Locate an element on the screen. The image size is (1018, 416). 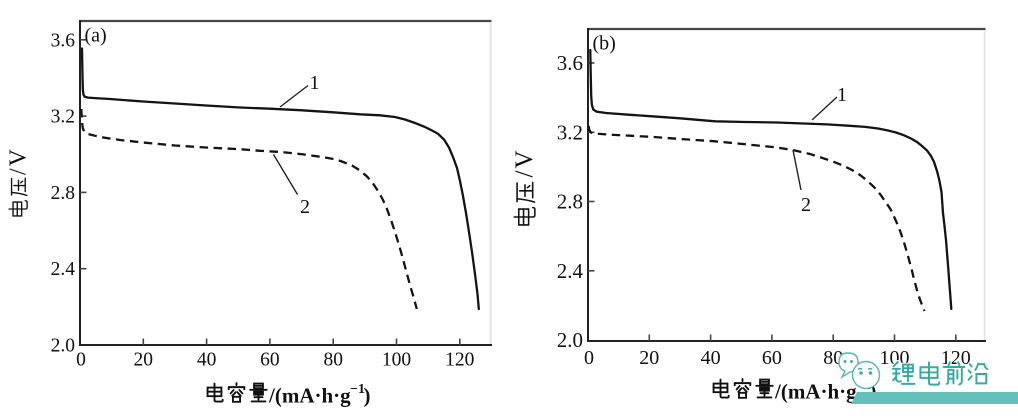
svg-text: −1 is located at coordinates (357, 389).